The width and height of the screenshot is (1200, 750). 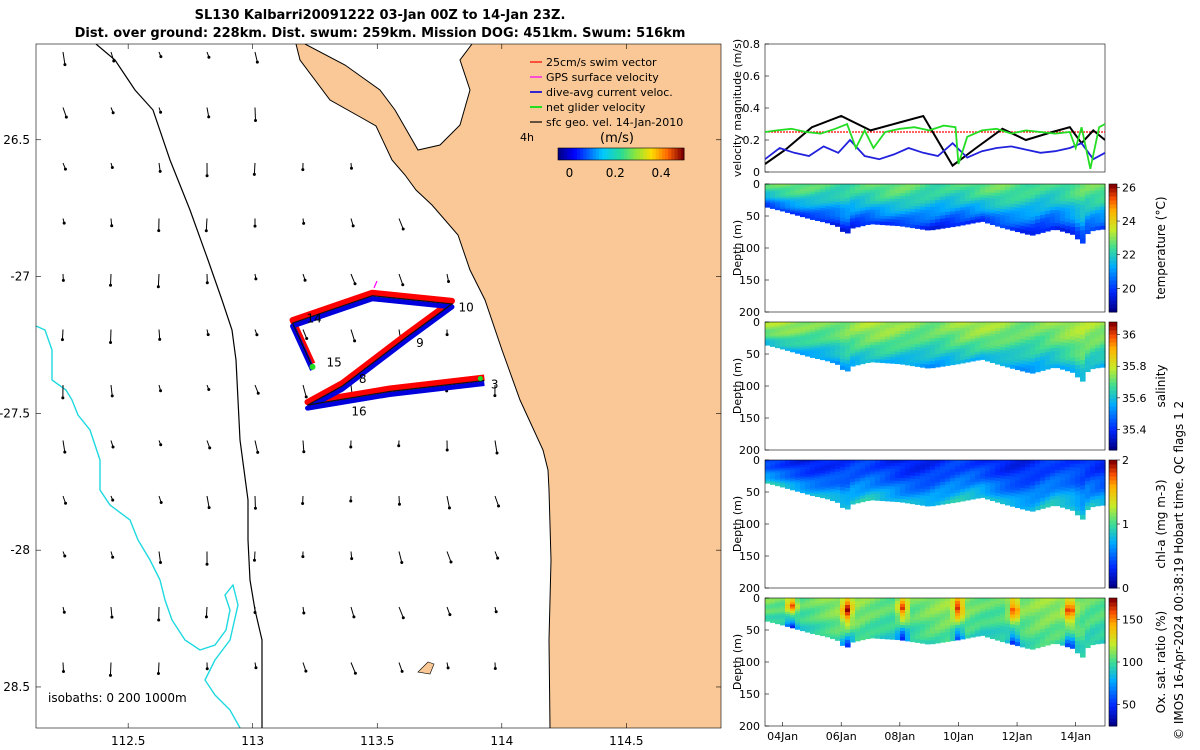 What do you see at coordinates (935, 145) in the screenshot?
I see `velocity-series-line` at bounding box center [935, 145].